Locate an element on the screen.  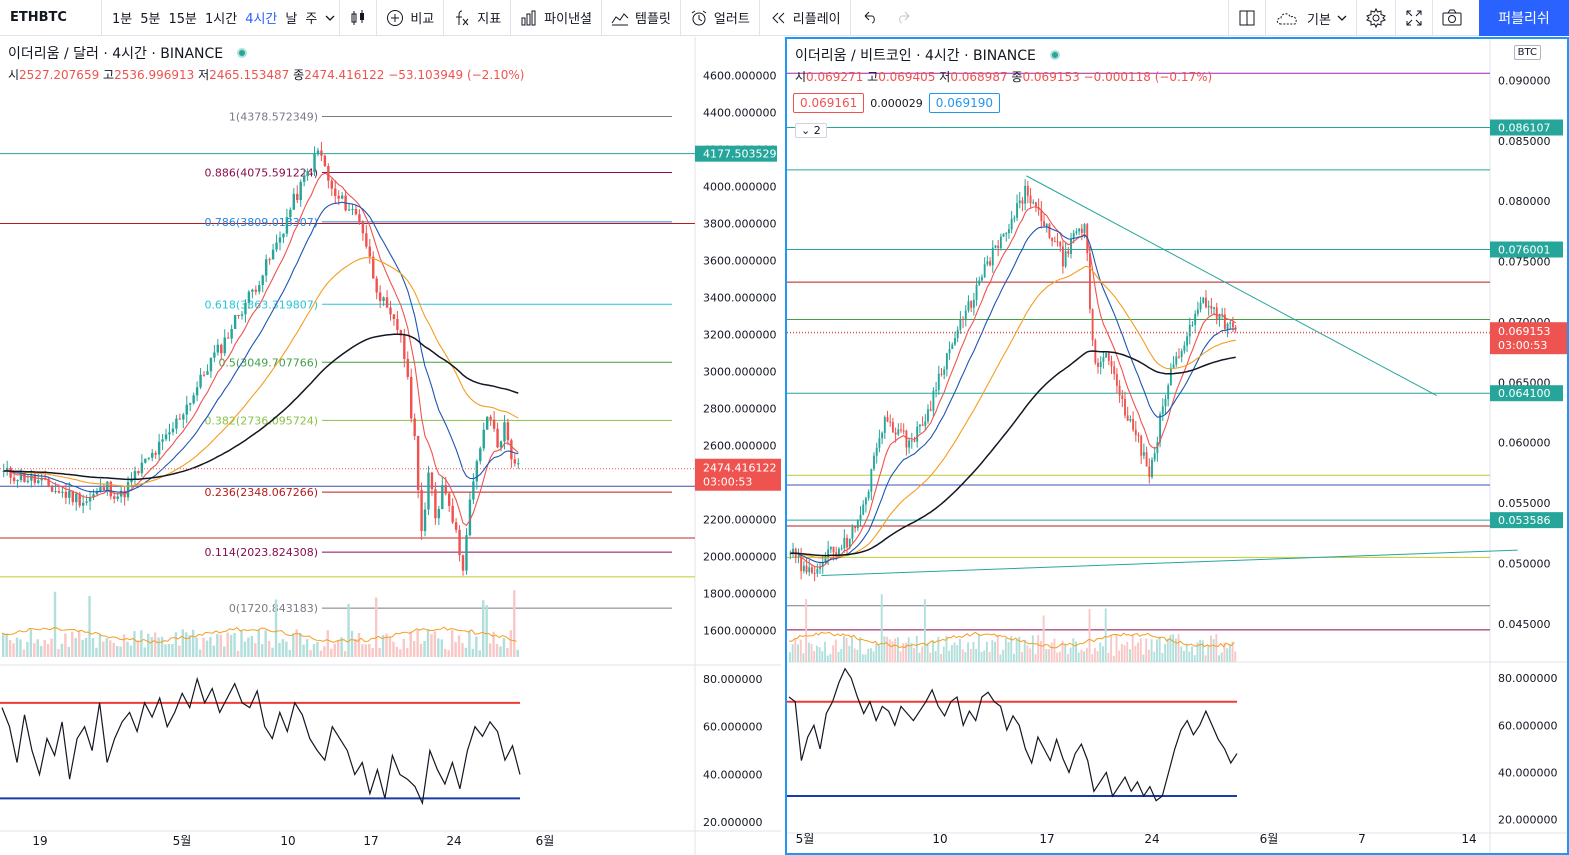
redo-icon is located at coordinates (905, 18).